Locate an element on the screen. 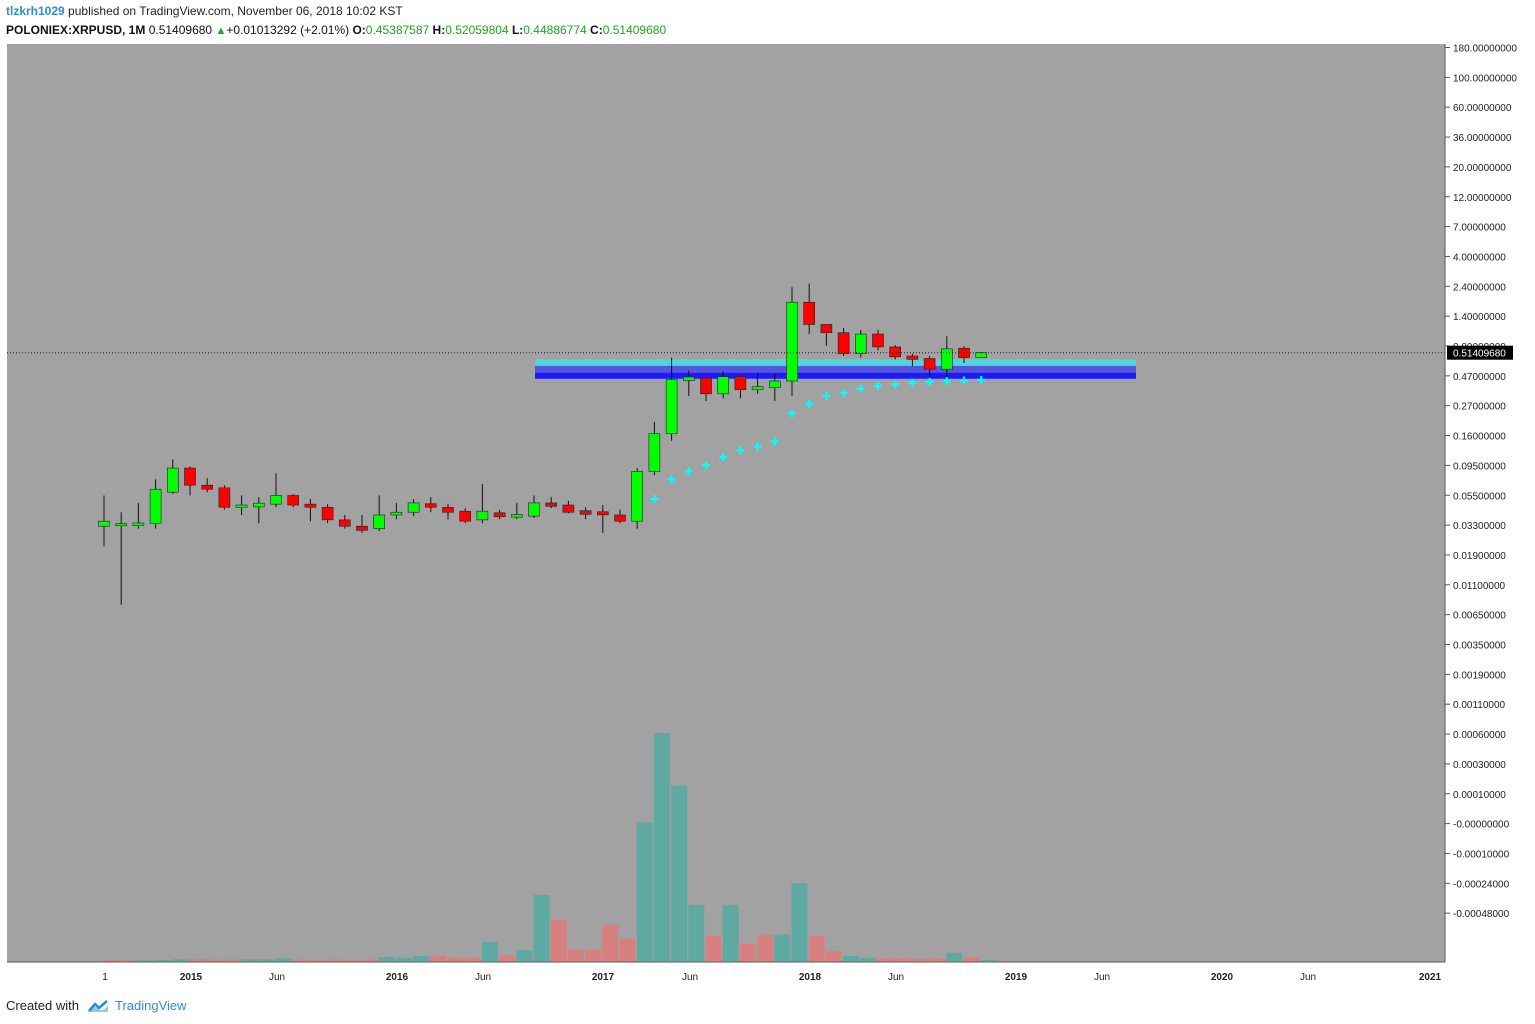 The height and width of the screenshot is (1024, 1535). last-price: 0.51409680 is located at coordinates (180, 30).